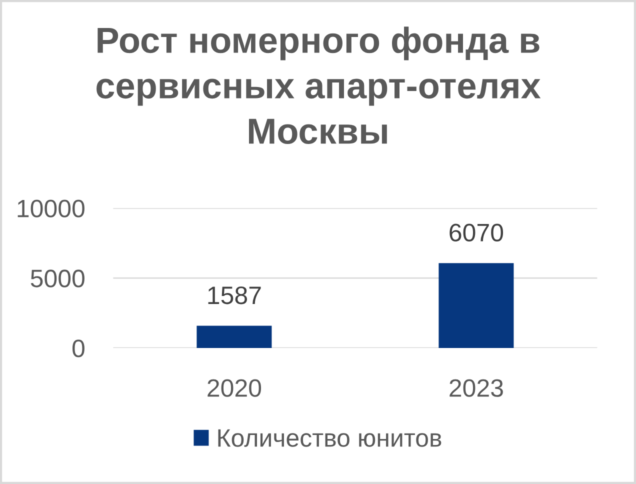 This screenshot has width=636, height=484. What do you see at coordinates (235, 388) in the screenshot?
I see `x-tick-label: 2020` at bounding box center [235, 388].